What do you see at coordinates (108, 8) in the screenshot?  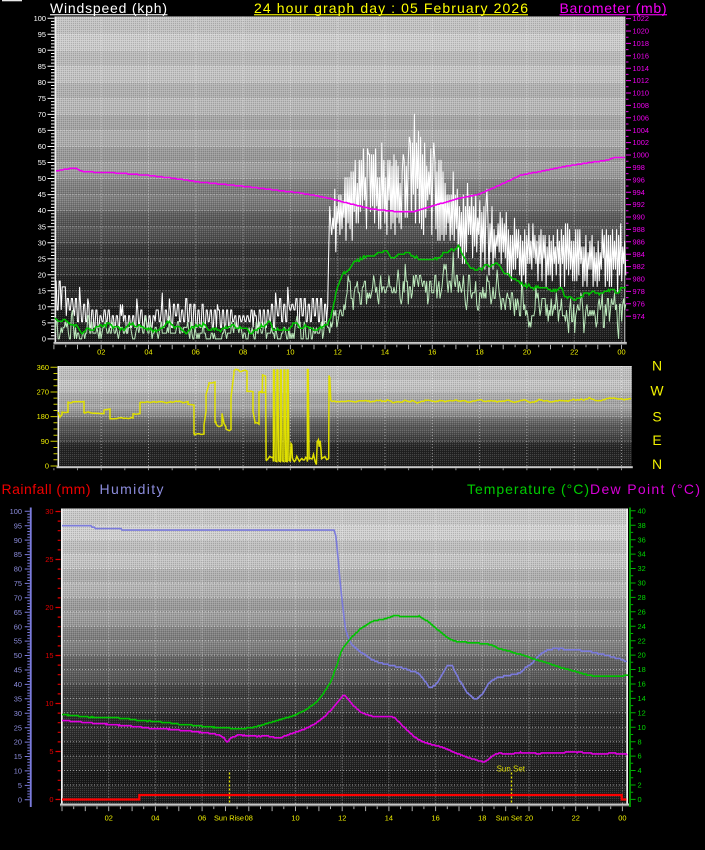 I see `svg-text: Windspeed (kph)` at bounding box center [108, 8].